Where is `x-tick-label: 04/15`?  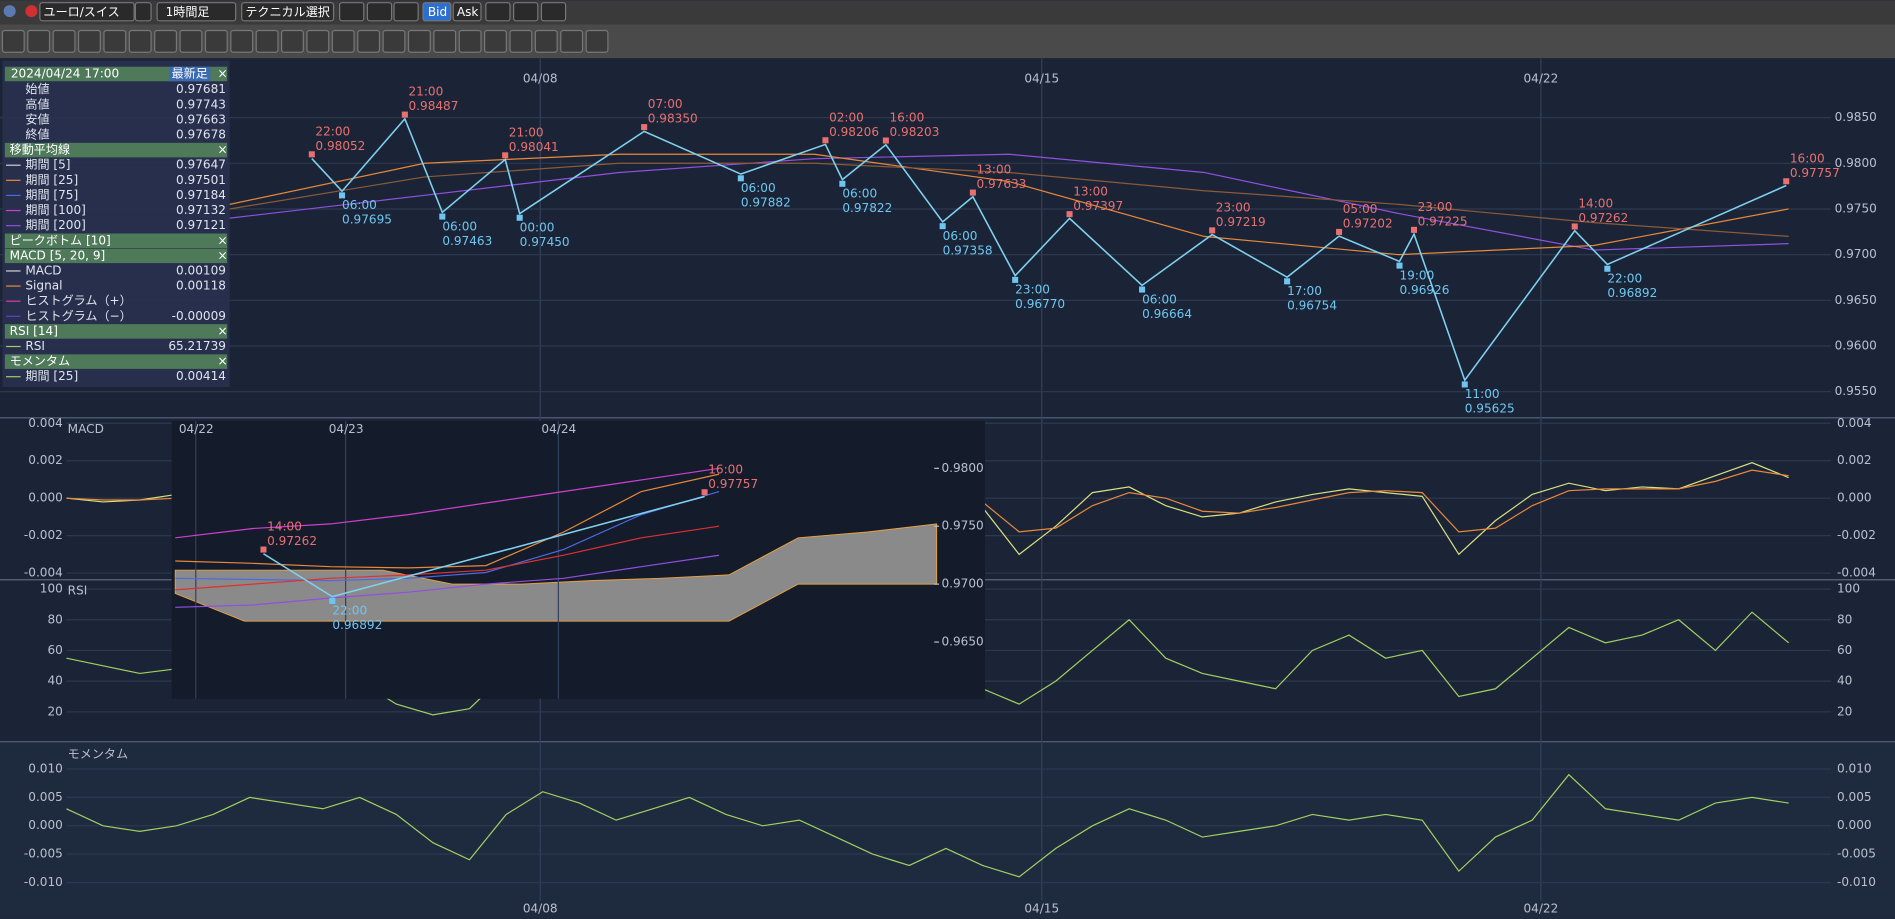
x-tick-label: 04/15 is located at coordinates (1041, 909).